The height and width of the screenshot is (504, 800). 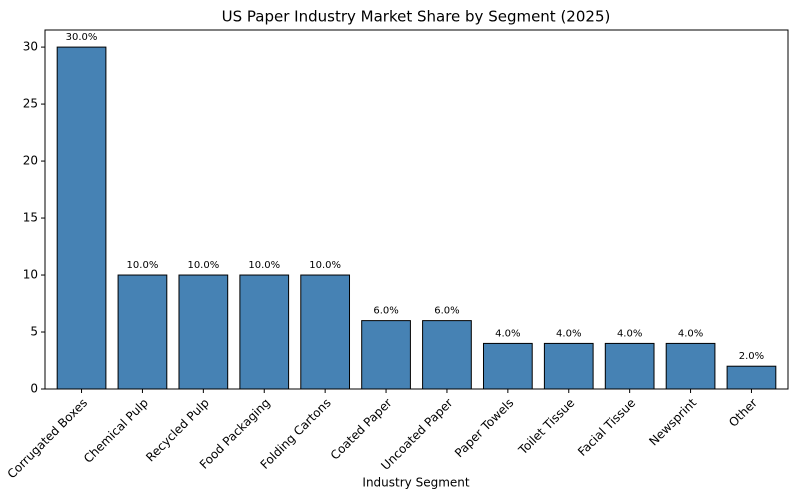 What do you see at coordinates (48, 439) in the screenshot?
I see `x-tick-label: Corrugated Boxes` at bounding box center [48, 439].